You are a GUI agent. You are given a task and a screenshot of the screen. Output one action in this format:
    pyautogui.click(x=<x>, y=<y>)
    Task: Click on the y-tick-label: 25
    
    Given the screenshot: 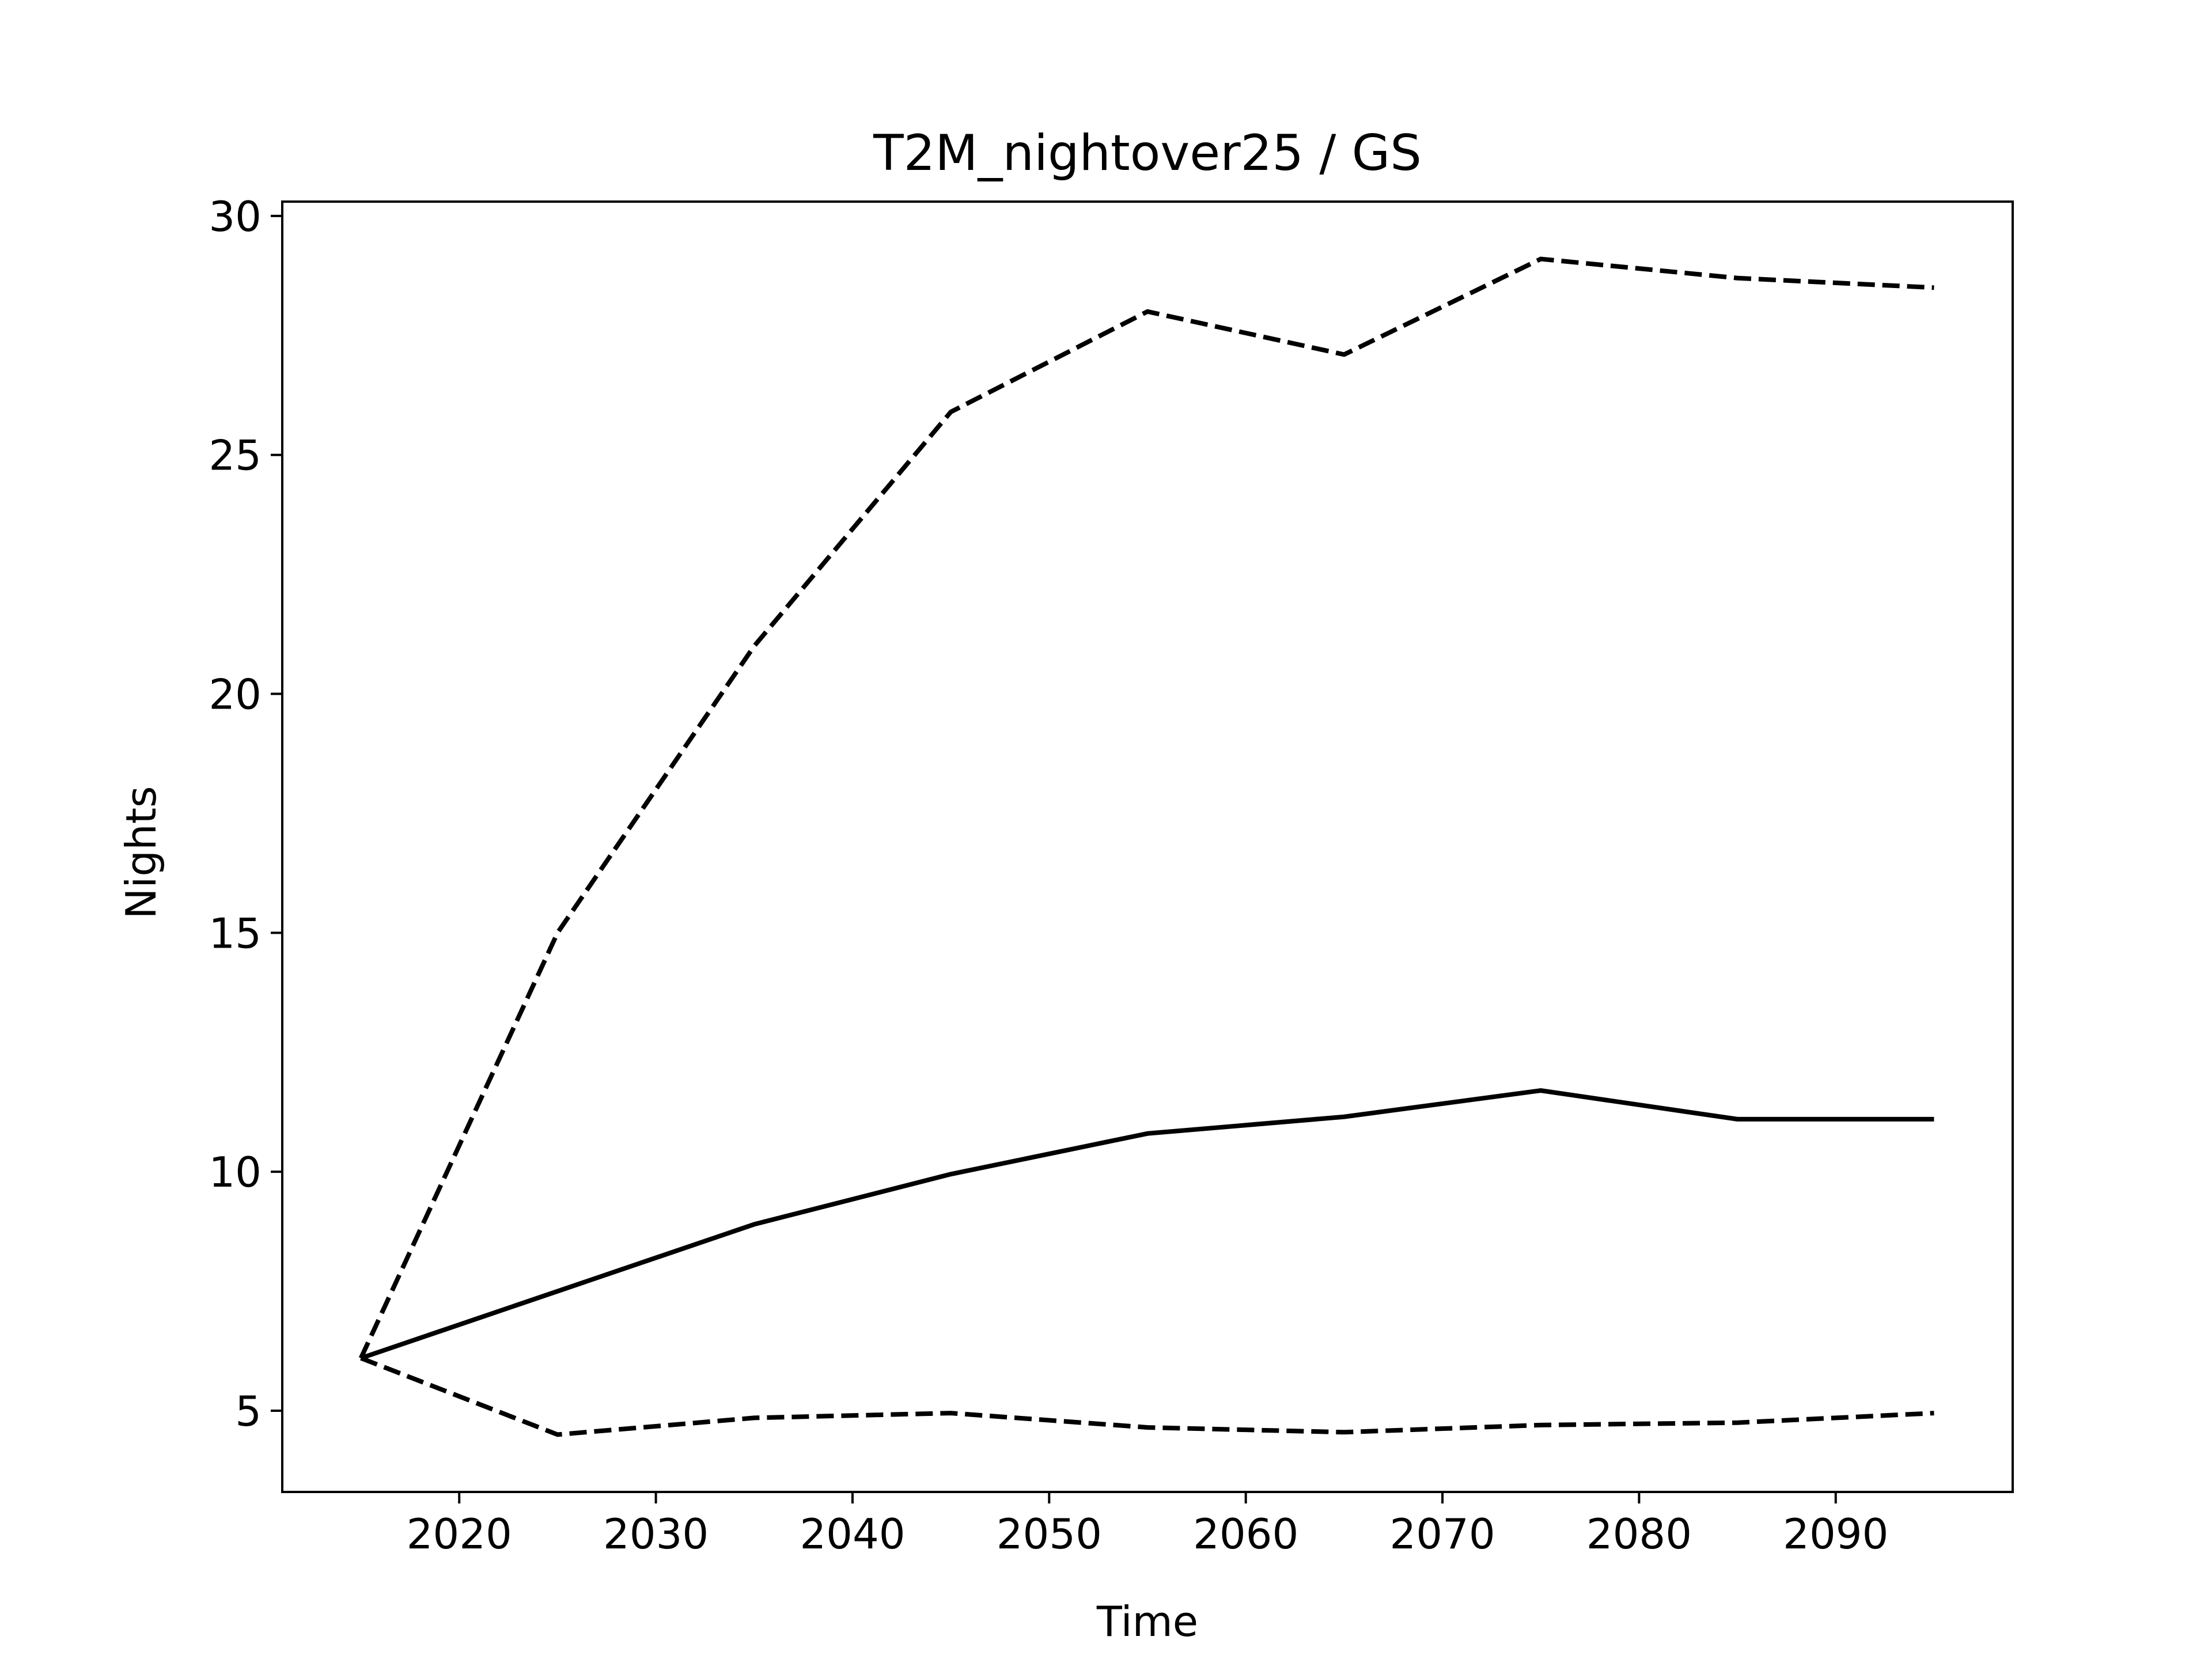 What is the action you would take?
    pyautogui.click(x=235, y=455)
    